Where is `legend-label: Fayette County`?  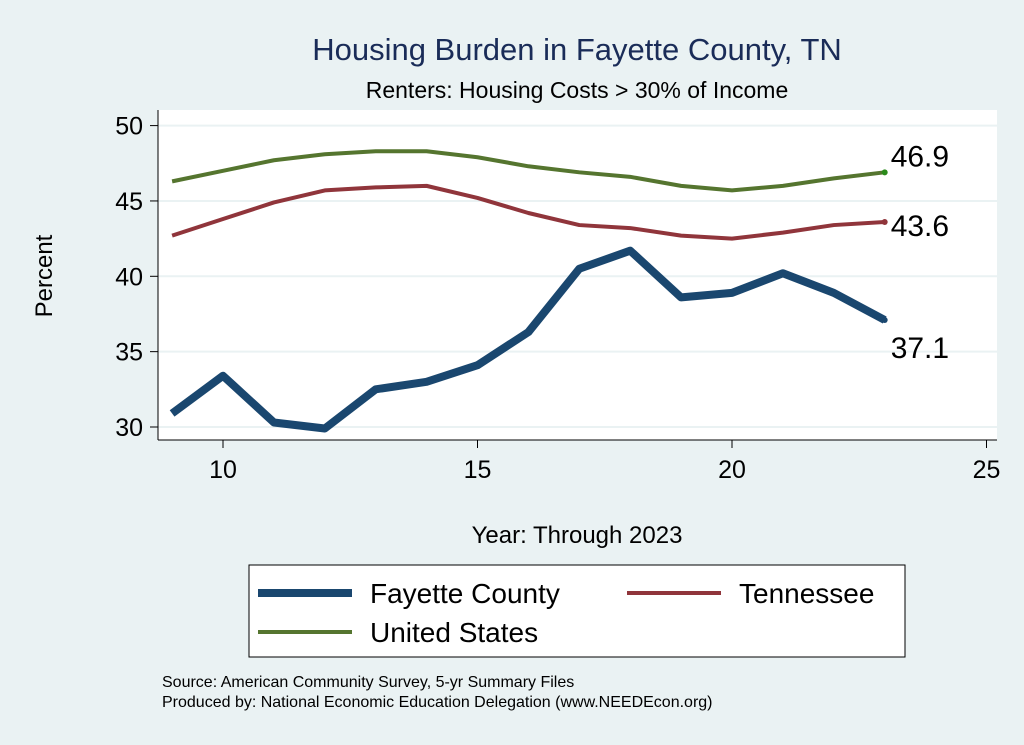
legend-label: Fayette County is located at coordinates (465, 593).